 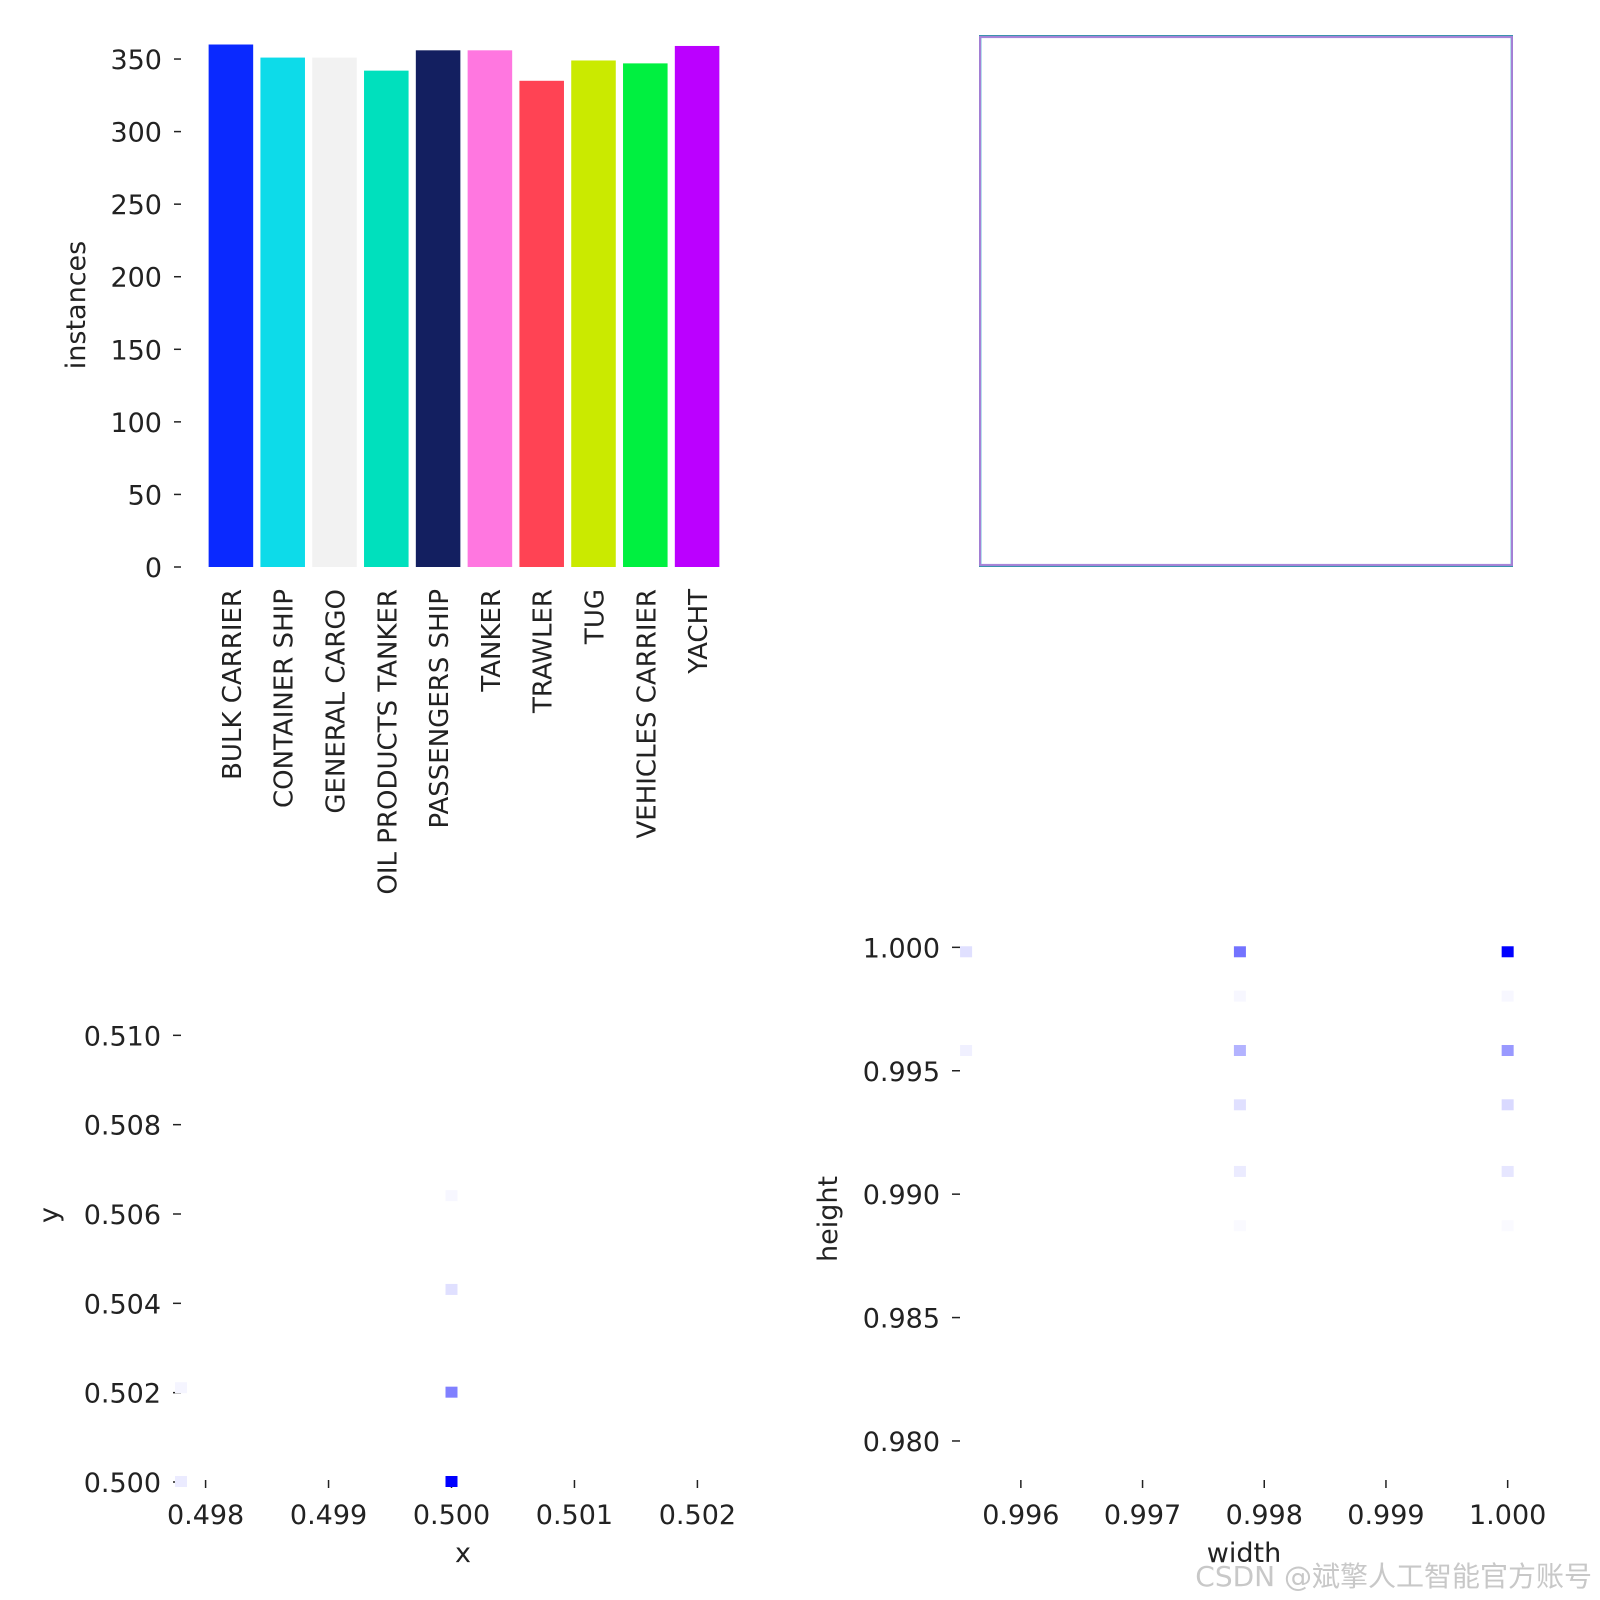 What do you see at coordinates (328, 1515) in the screenshot?
I see `x-tick-label: 0.499` at bounding box center [328, 1515].